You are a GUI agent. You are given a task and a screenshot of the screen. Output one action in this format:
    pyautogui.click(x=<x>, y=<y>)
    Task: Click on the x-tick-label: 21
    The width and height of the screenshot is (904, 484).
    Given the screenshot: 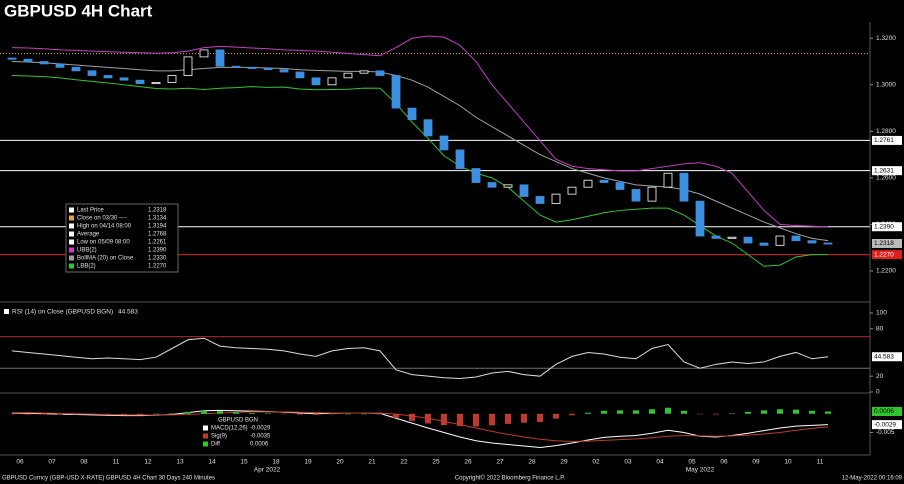 What is the action you would take?
    pyautogui.click(x=372, y=462)
    